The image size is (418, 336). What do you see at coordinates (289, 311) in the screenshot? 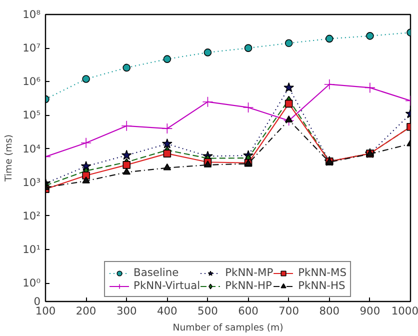
I see `x-tick-label: 700` at bounding box center [289, 311].